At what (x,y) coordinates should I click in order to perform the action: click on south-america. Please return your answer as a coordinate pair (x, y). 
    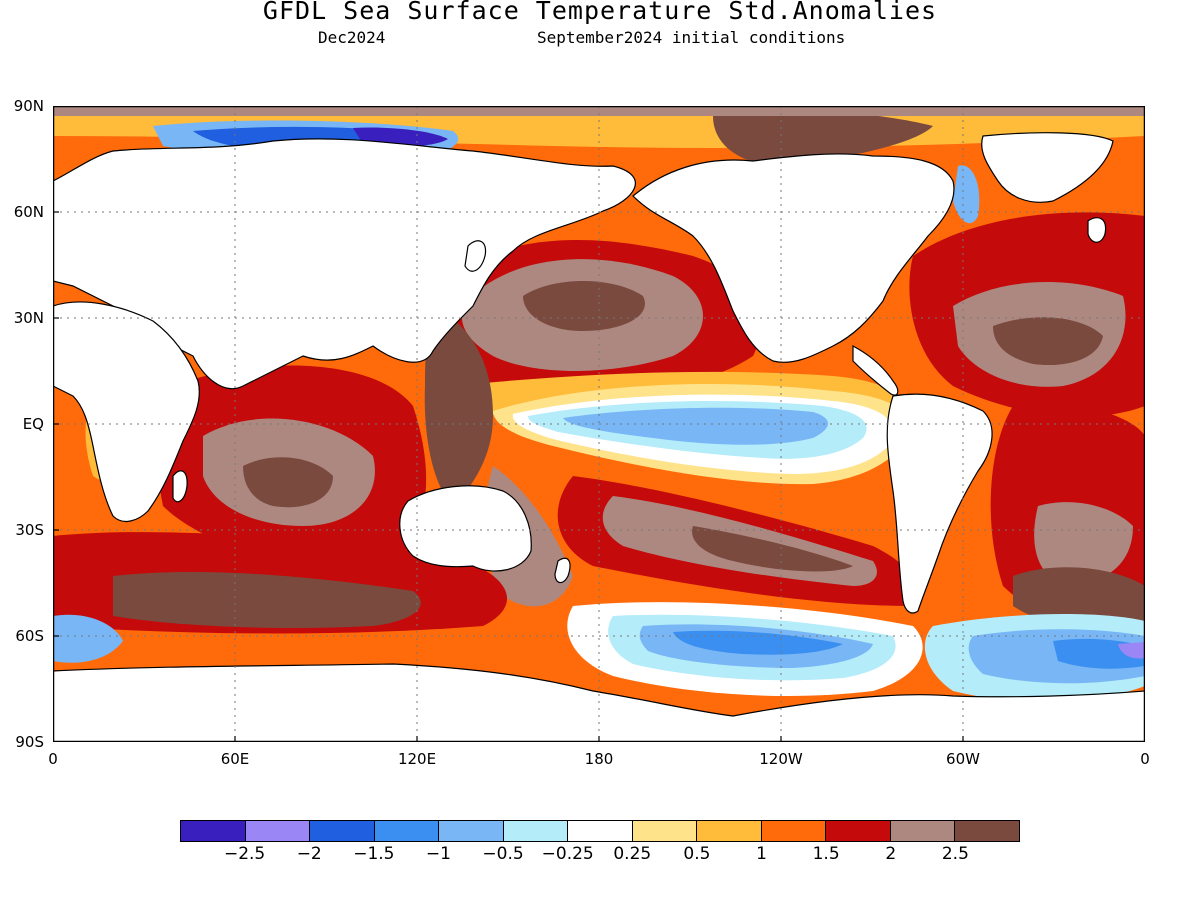
    Looking at the image, I should click on (939, 503).